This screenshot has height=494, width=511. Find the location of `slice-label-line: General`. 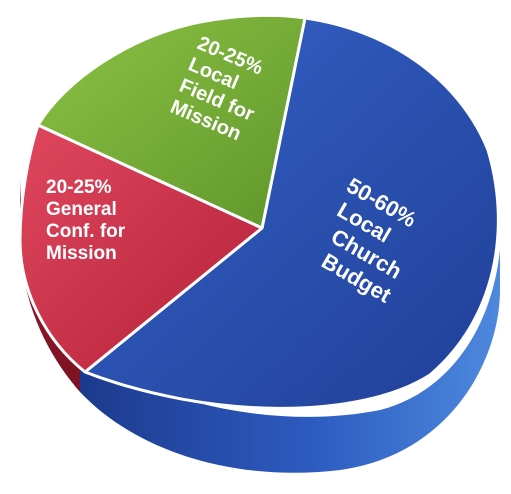

slice-label-line: General is located at coordinates (81, 209).